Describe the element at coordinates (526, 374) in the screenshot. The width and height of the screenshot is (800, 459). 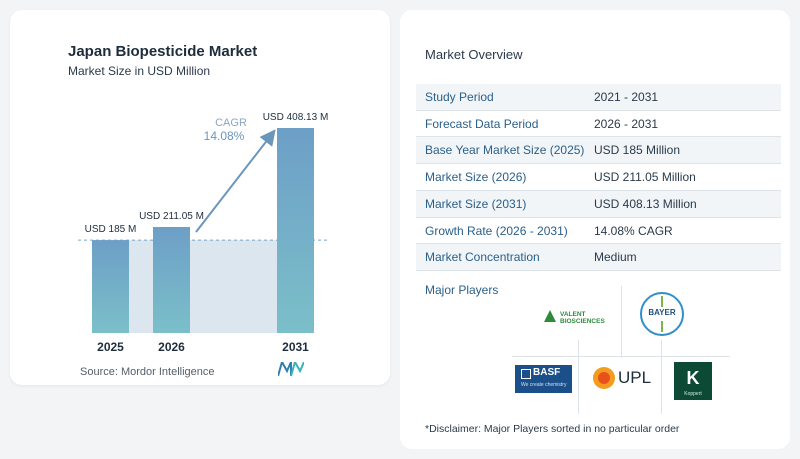
I see `basf-square-icon` at that location.